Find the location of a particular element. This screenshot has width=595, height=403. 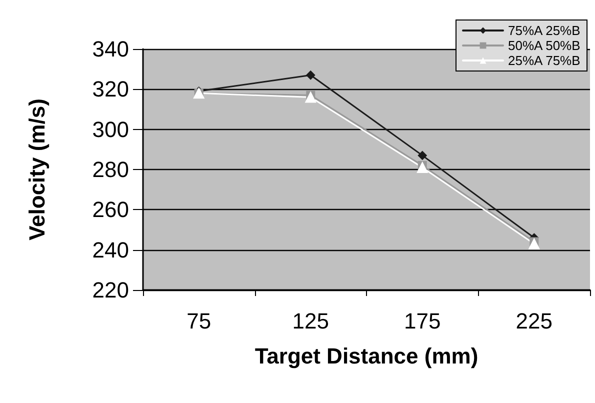

y-axis-title: Velocity (m/s) is located at coordinates (37, 169).